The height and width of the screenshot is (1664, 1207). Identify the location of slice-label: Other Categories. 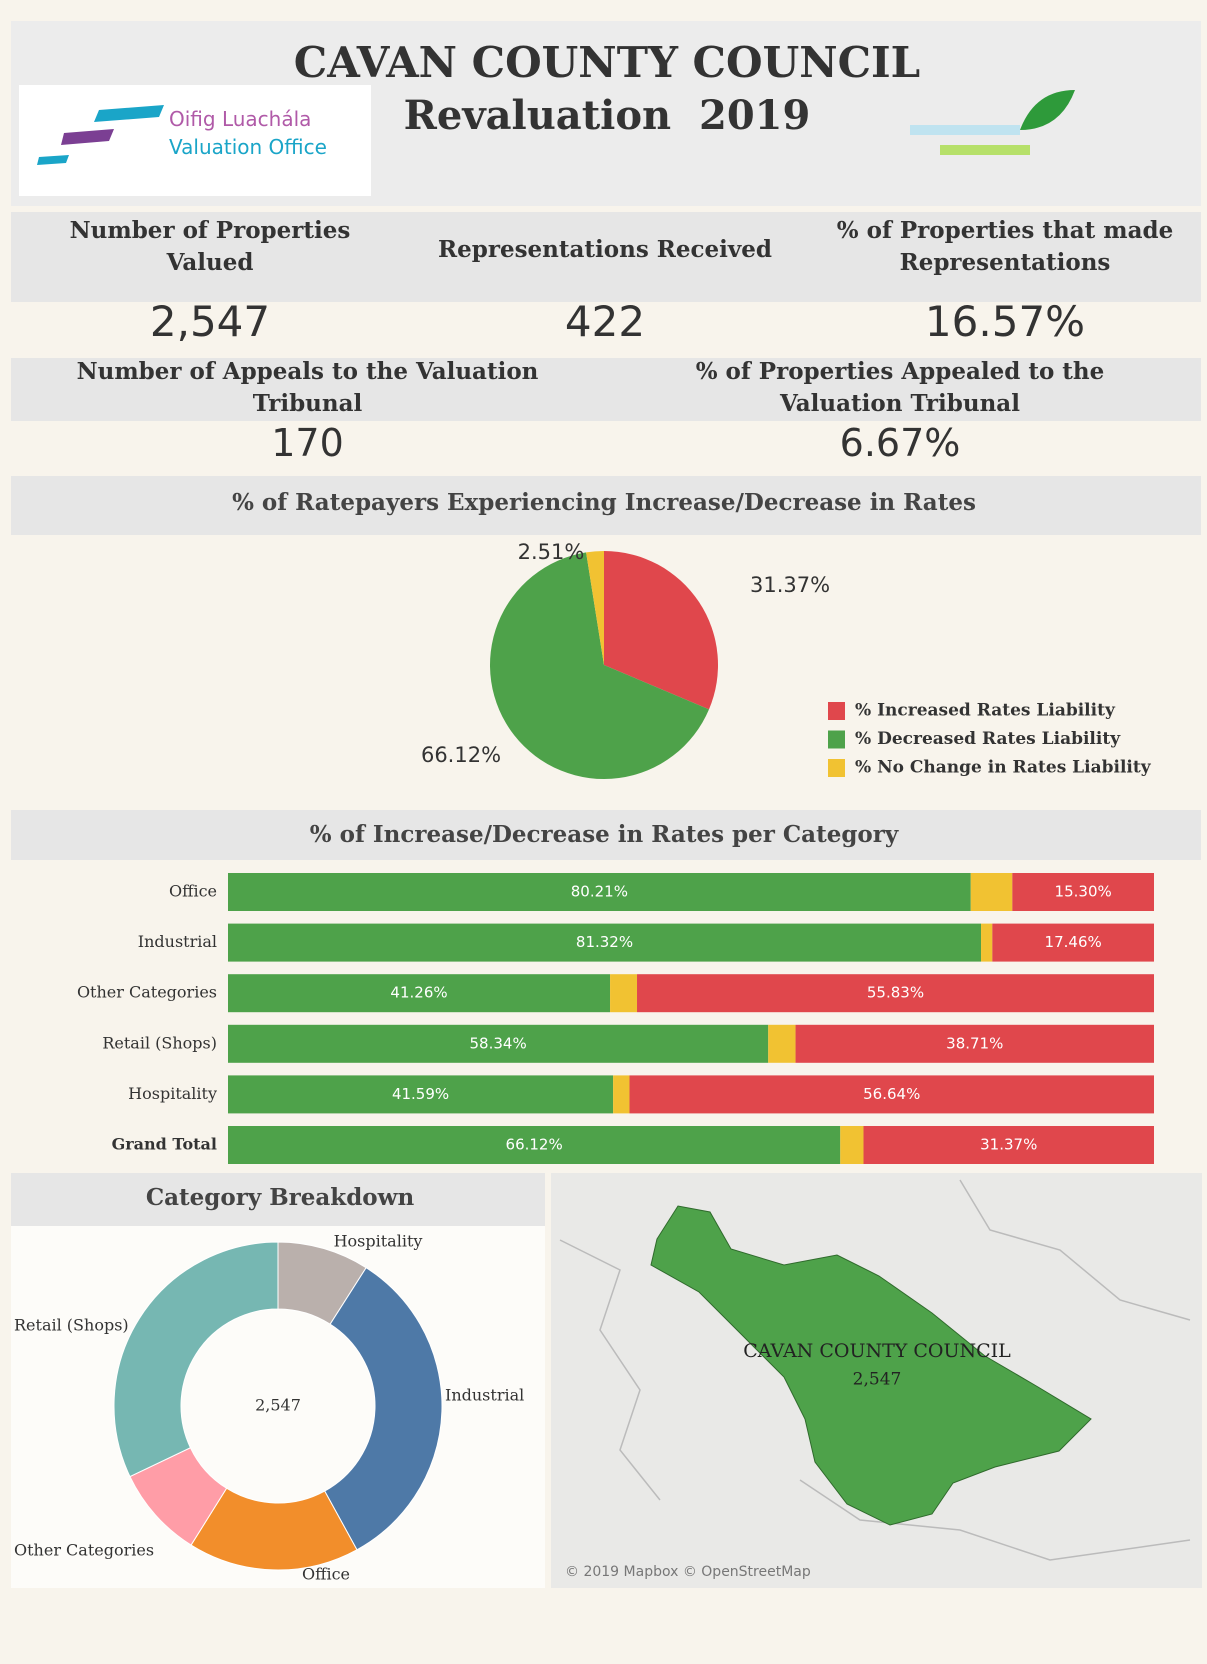
(84, 1550).